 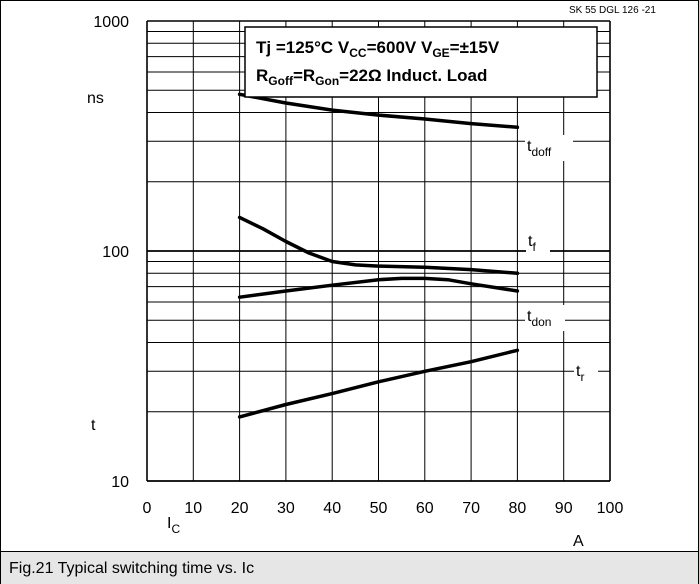 What do you see at coordinates (147, 508) in the screenshot?
I see `x-tick-label: 0` at bounding box center [147, 508].